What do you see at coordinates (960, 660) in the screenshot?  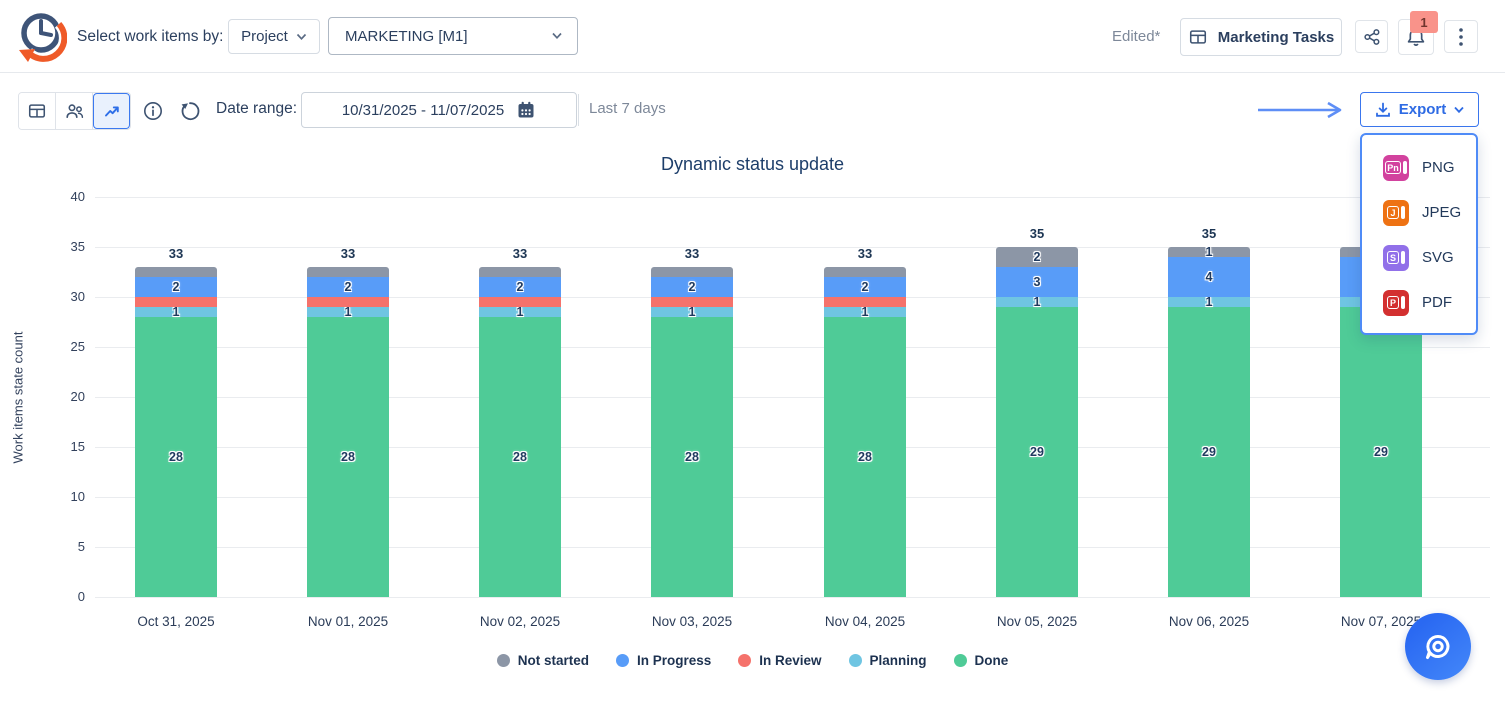 I see `legend-dot-done` at bounding box center [960, 660].